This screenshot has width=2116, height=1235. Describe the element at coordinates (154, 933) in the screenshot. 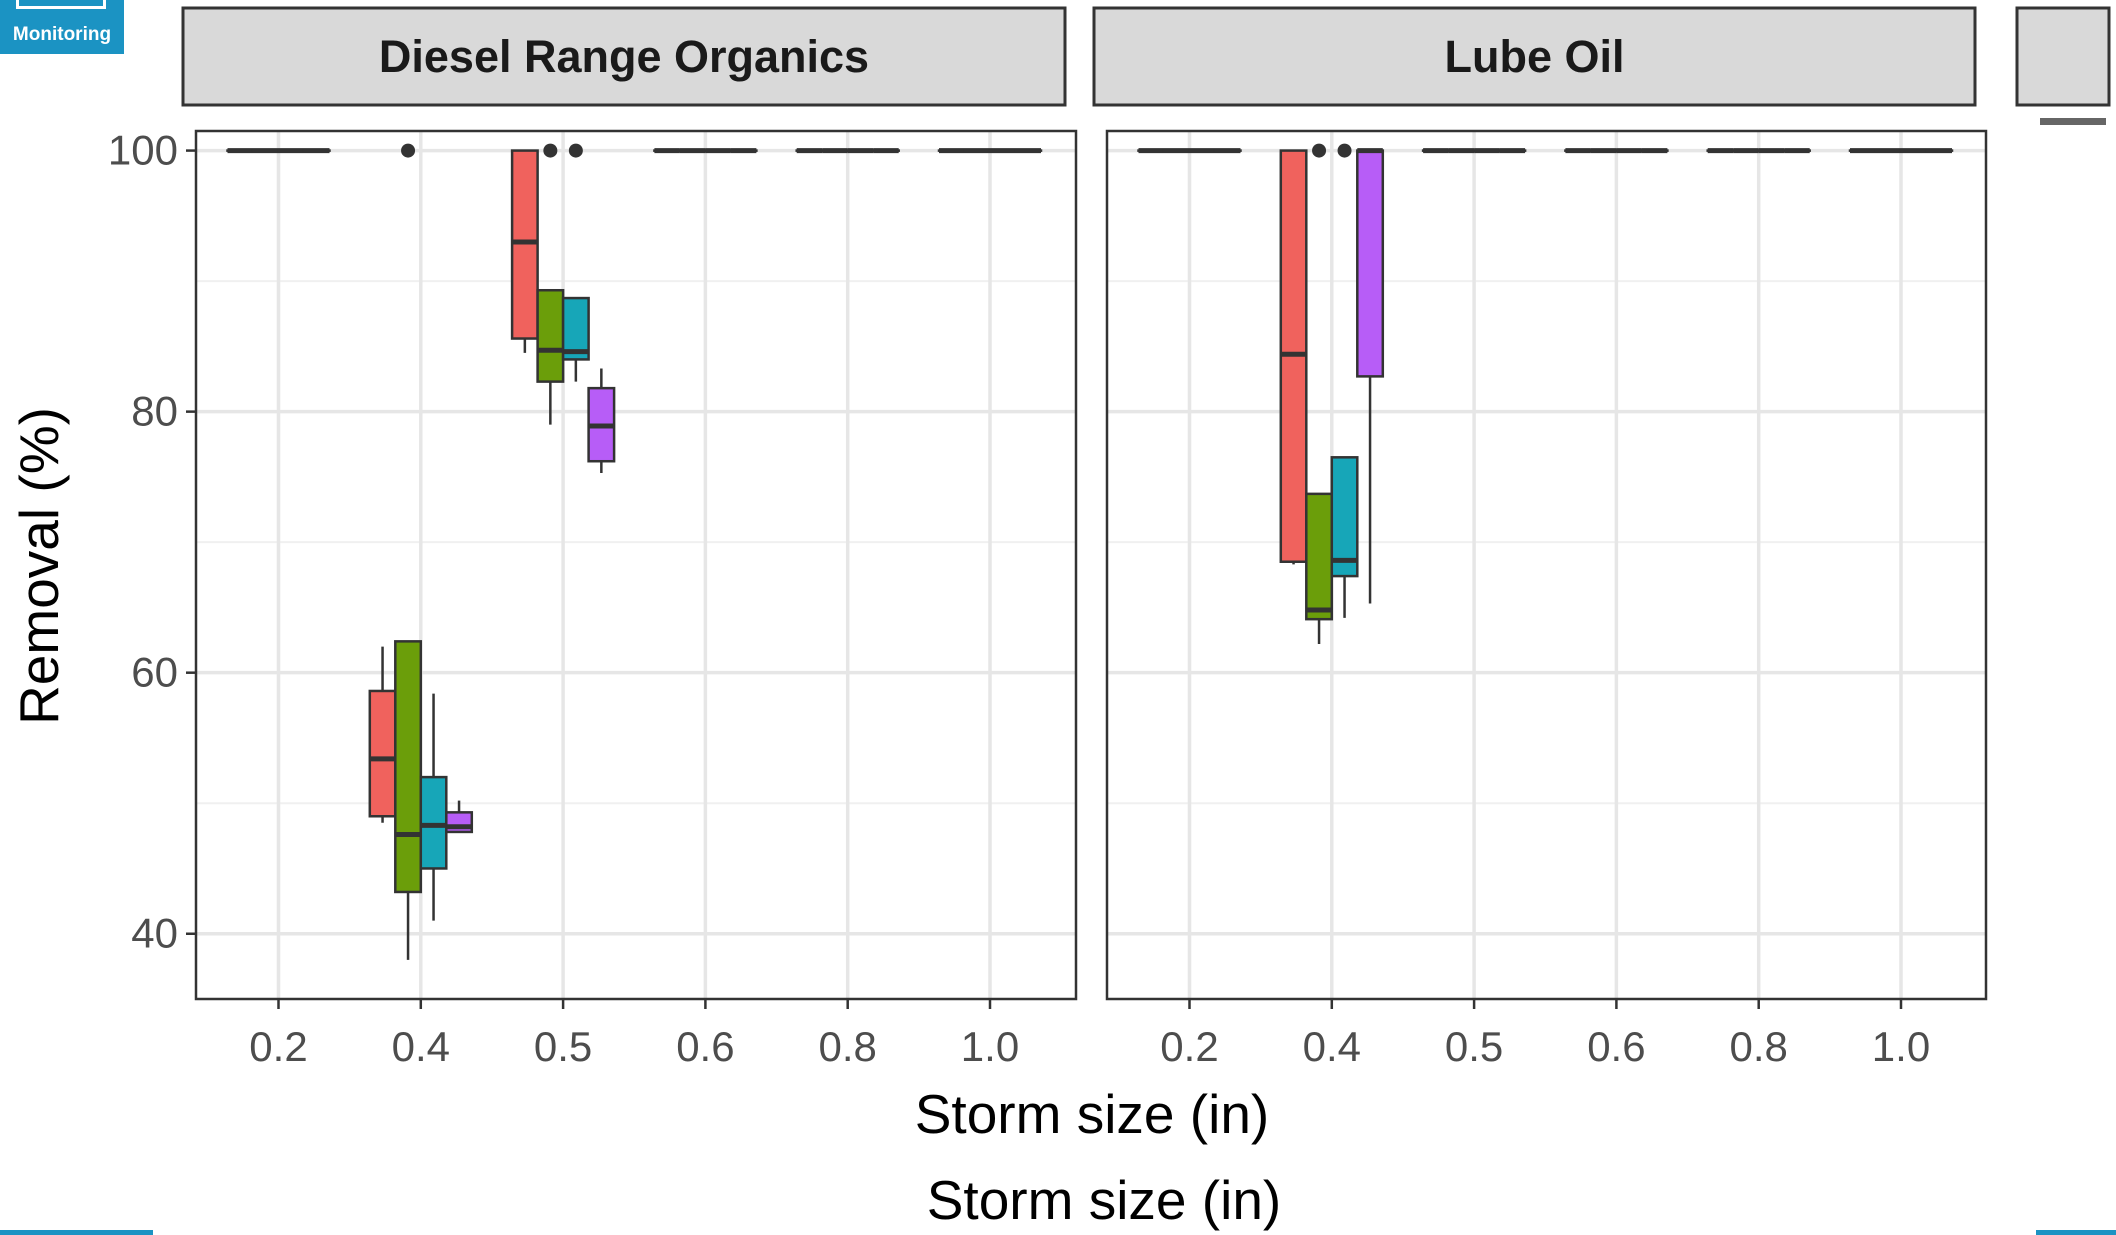

I see `y-tick-label: 40` at that location.